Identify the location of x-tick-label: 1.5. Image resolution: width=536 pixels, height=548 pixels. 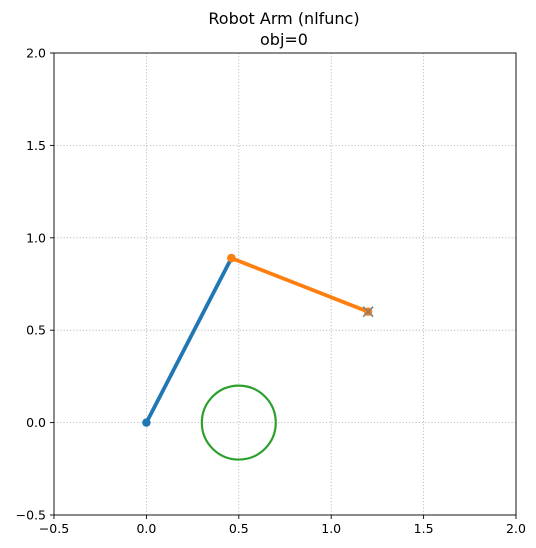
(424, 528).